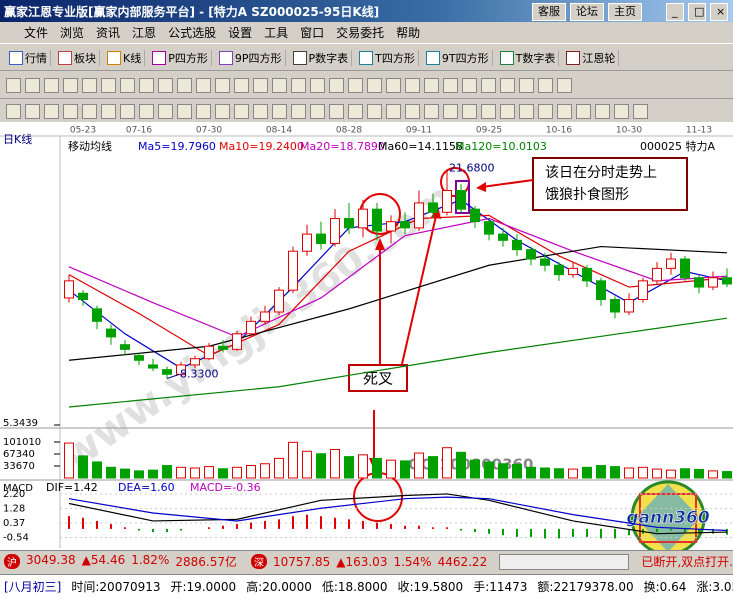 The width and height of the screenshot is (733, 598). Describe the element at coordinates (458, 57) in the screenshot. I see `toolbar-button: 9T四方形` at that location.